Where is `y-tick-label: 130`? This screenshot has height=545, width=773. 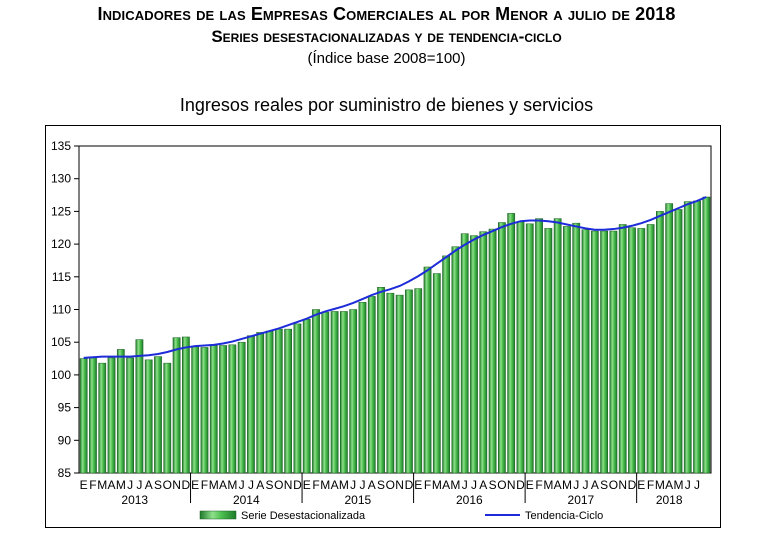 y-tick-label: 130 is located at coordinates (61, 179).